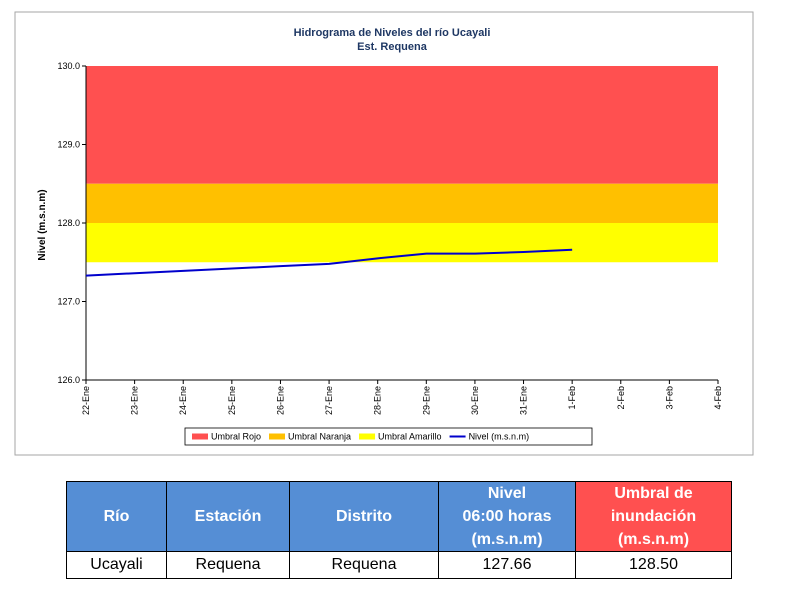  Describe the element at coordinates (718, 398) in the screenshot. I see `x-tick-label: 4-Feb` at that location.